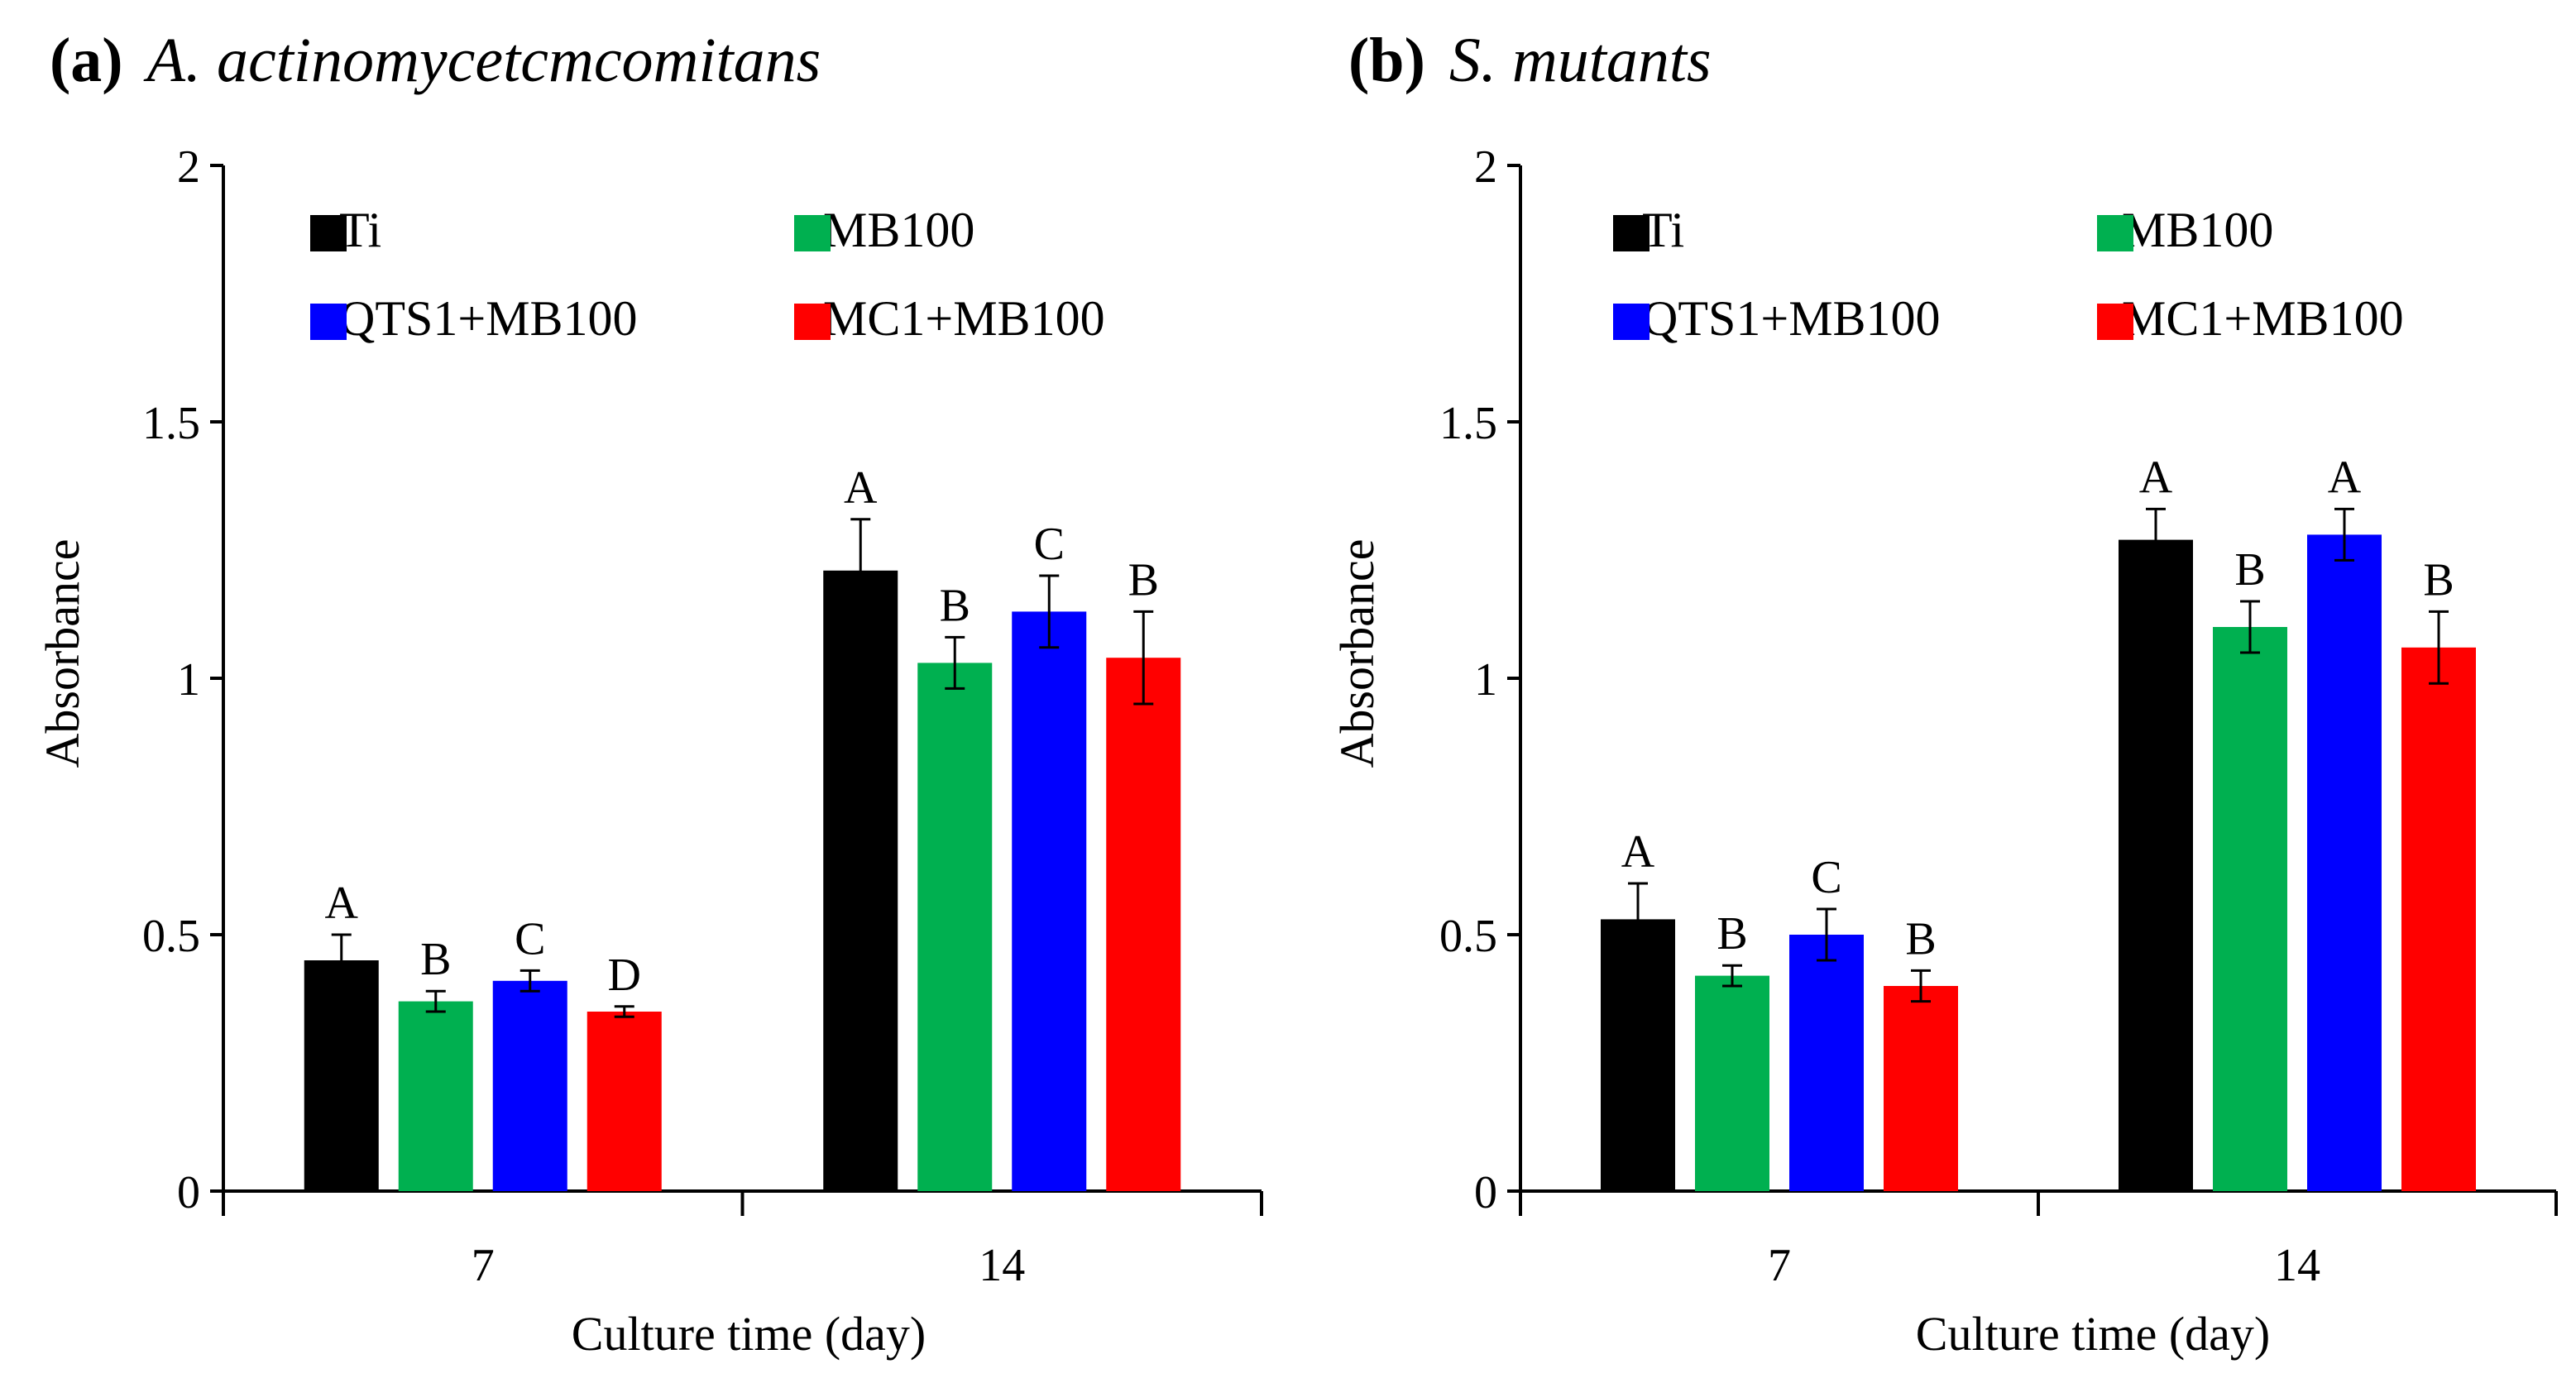  I want to click on panel-a-tag: (a), so click(86, 60).